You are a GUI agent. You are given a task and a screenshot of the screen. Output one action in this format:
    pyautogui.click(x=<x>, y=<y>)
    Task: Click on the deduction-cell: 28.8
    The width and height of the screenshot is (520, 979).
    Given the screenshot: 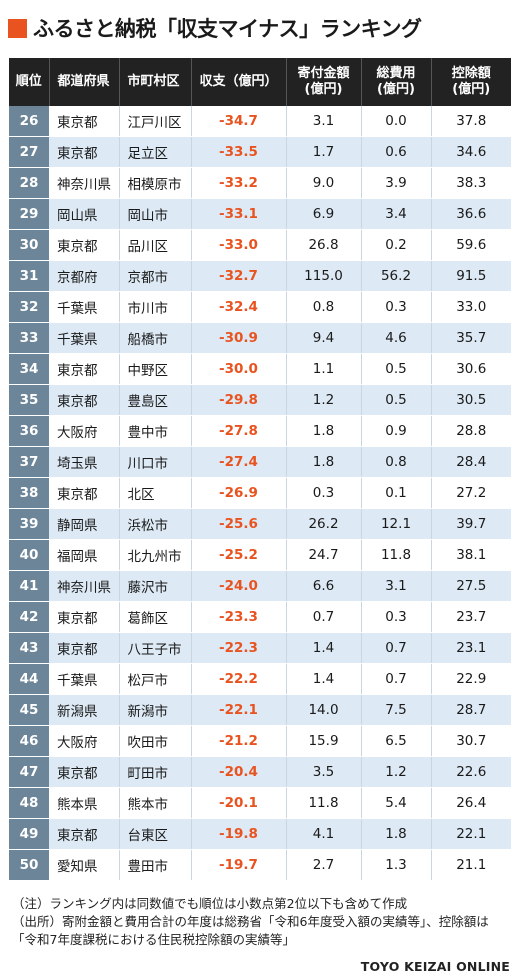 What is the action you would take?
    pyautogui.click(x=471, y=431)
    